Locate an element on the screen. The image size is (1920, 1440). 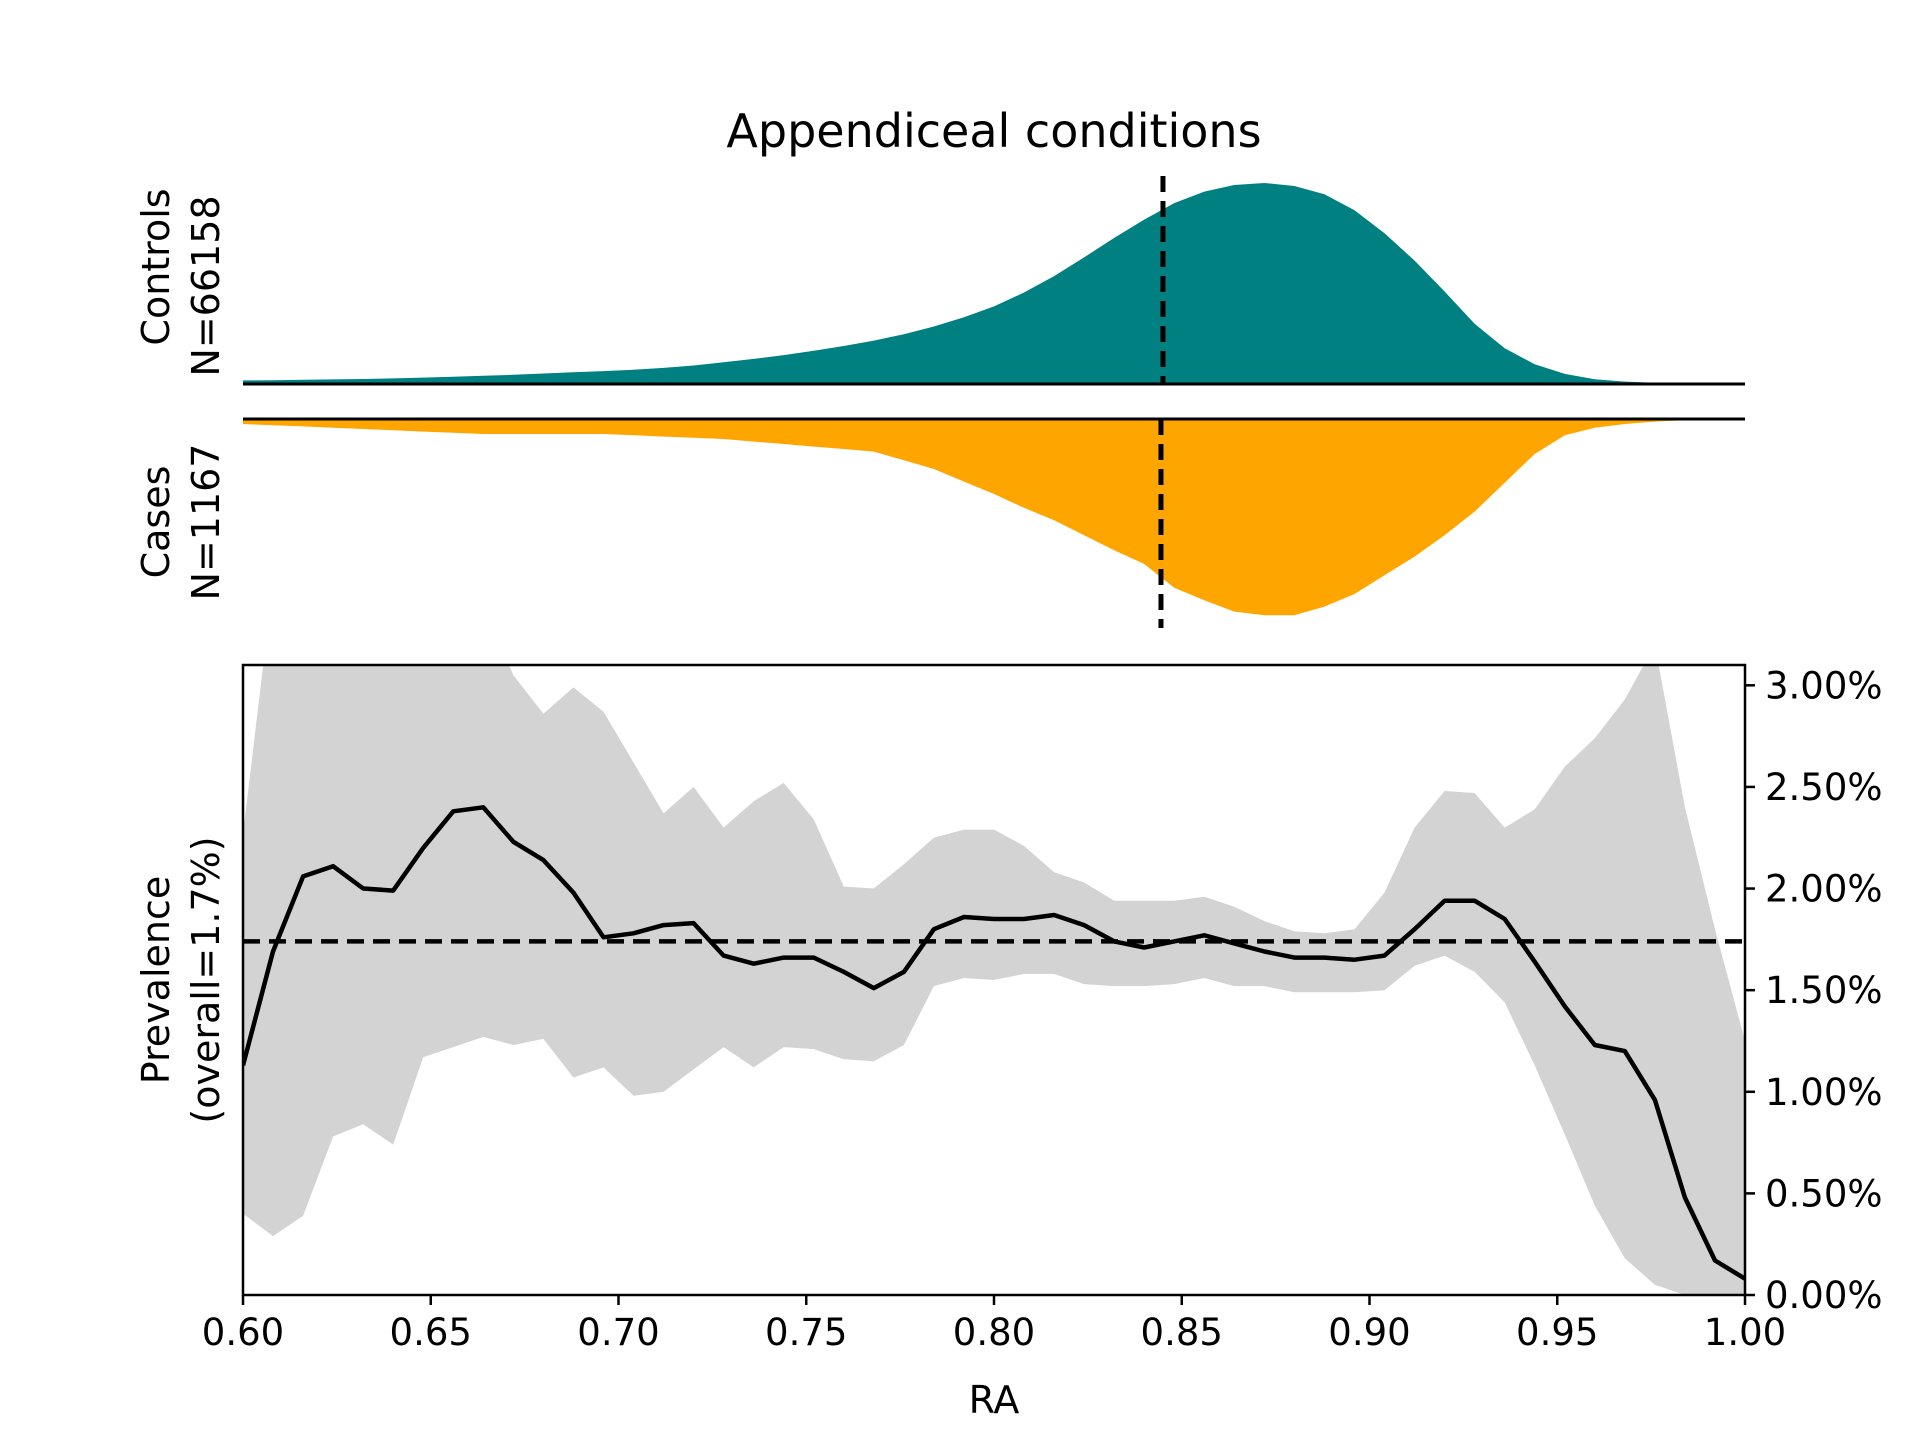
y-tick-label: 0.50% is located at coordinates (1824, 1193).